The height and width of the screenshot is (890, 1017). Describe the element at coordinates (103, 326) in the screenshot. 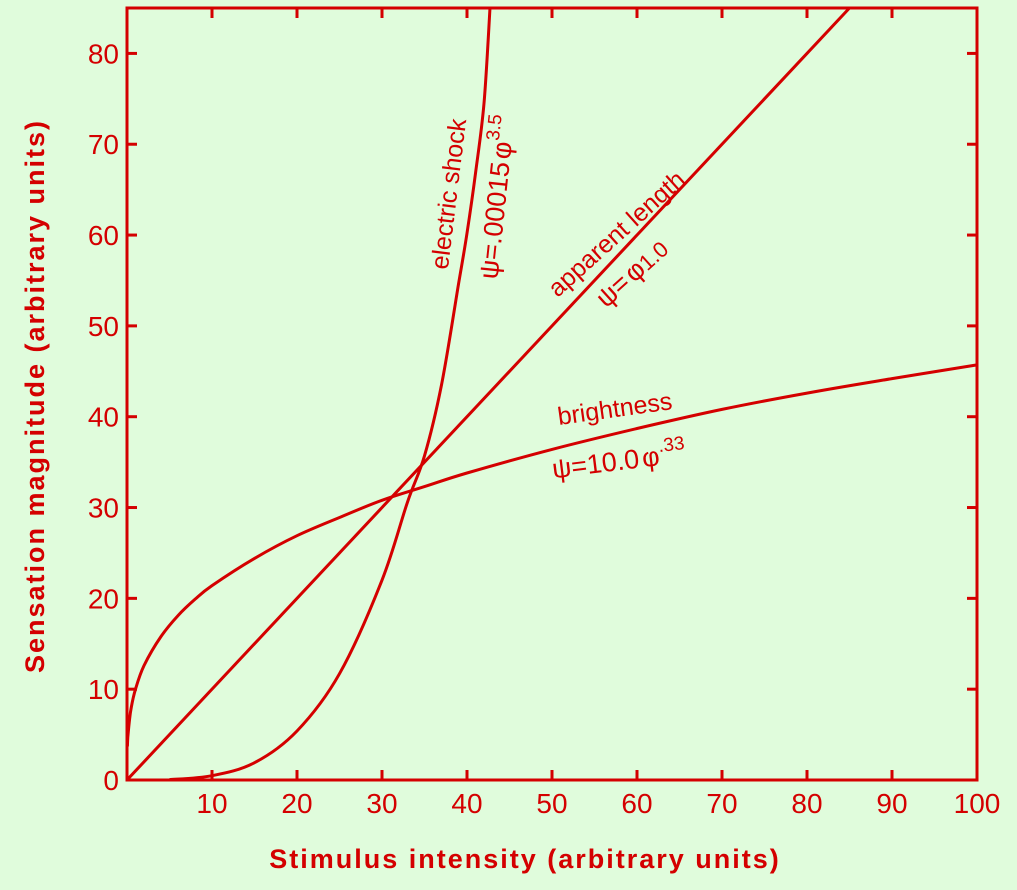

I see `y-tick-label: 50` at that location.